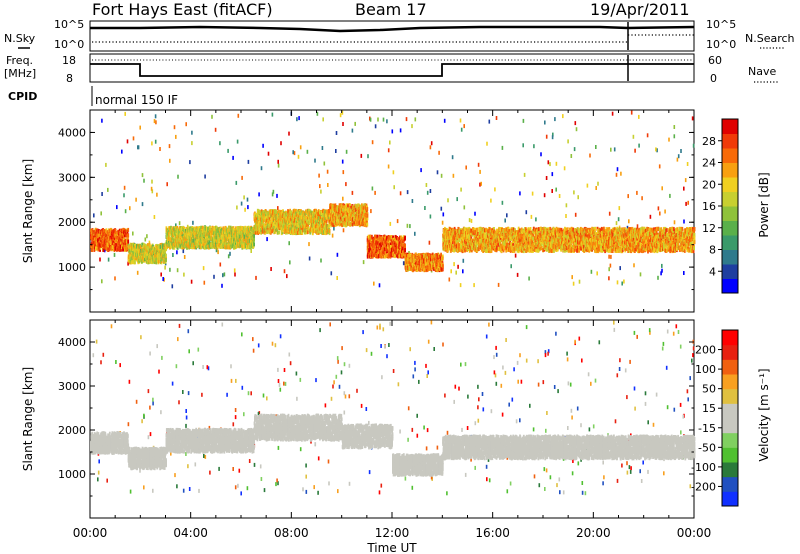  I want to click on freq-tick-top: 18, so click(69, 60).